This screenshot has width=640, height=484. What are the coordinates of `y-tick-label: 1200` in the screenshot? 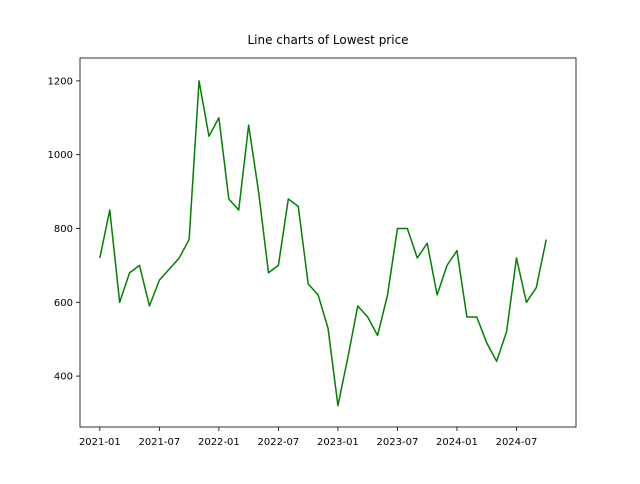 It's located at (60, 81).